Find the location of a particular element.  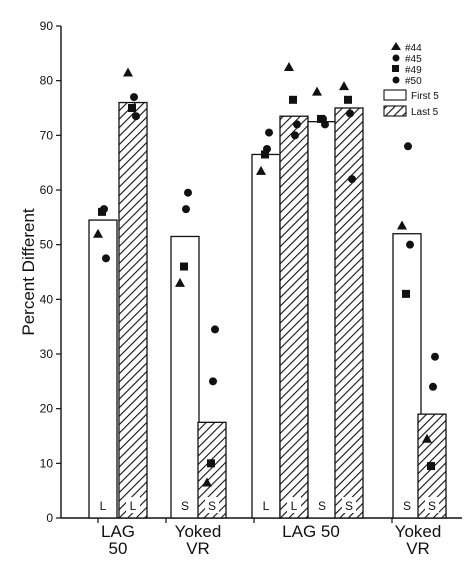

y-tick-label: 30 is located at coordinates (47, 354).